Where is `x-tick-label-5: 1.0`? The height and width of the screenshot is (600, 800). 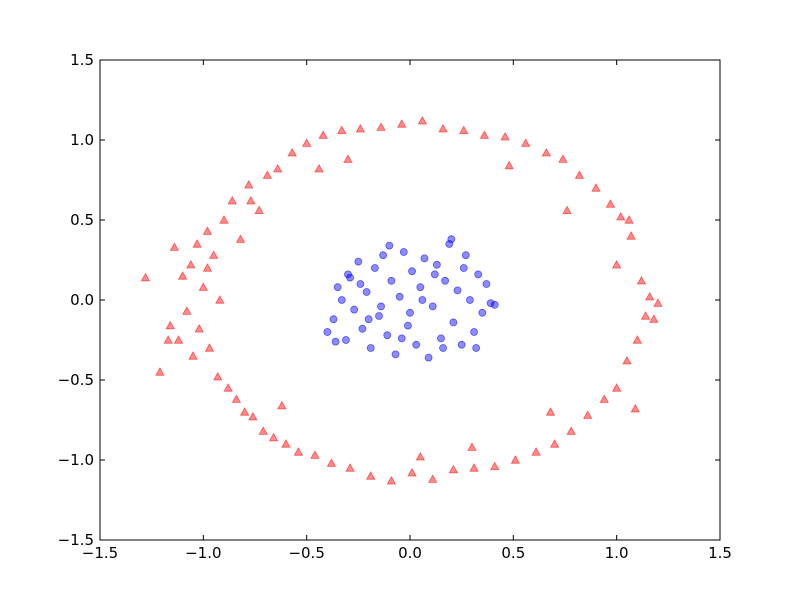 x-tick-label-5: 1.0 is located at coordinates (617, 553).